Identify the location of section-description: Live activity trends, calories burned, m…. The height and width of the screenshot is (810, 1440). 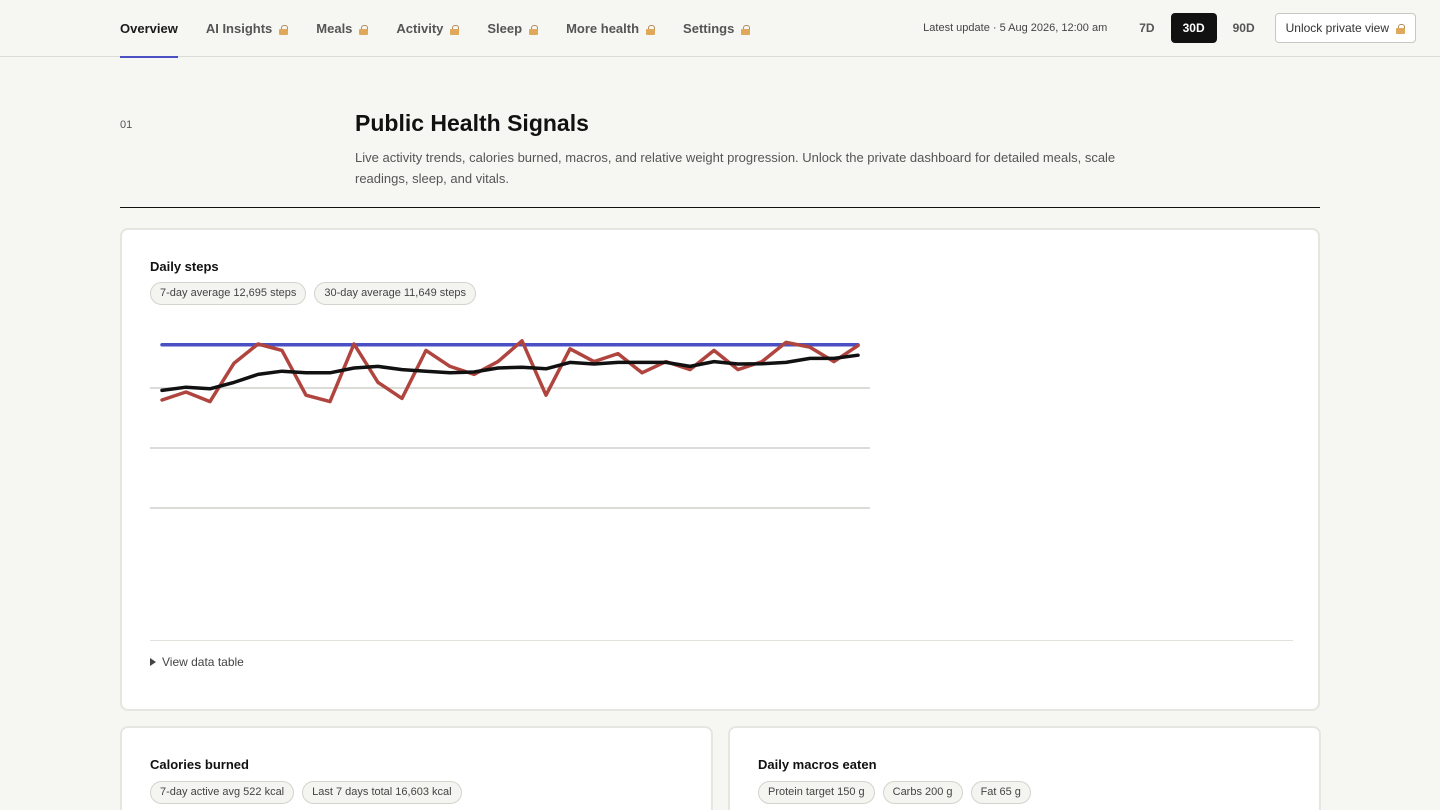
(735, 168).